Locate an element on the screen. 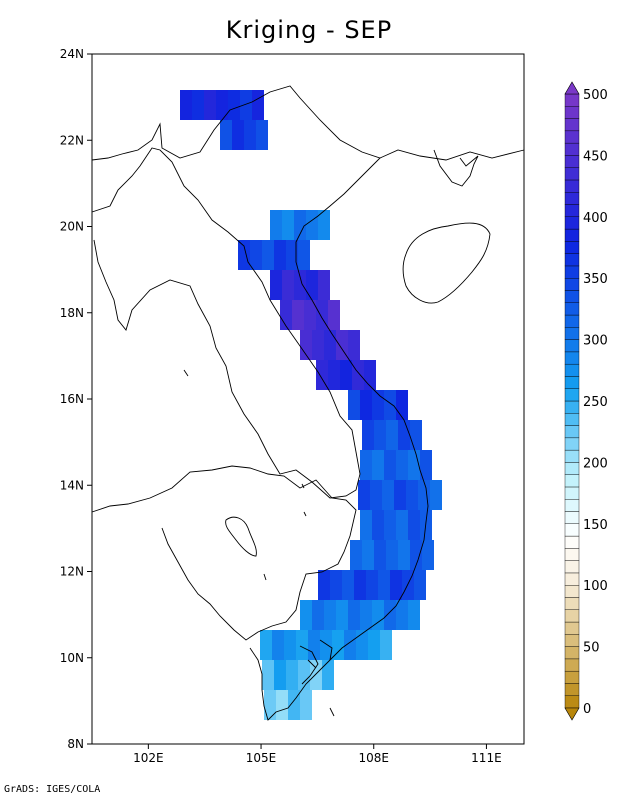 Image resolution: width=618 pixels, height=800 pixels. gulf-islands is located at coordinates (259, 543).